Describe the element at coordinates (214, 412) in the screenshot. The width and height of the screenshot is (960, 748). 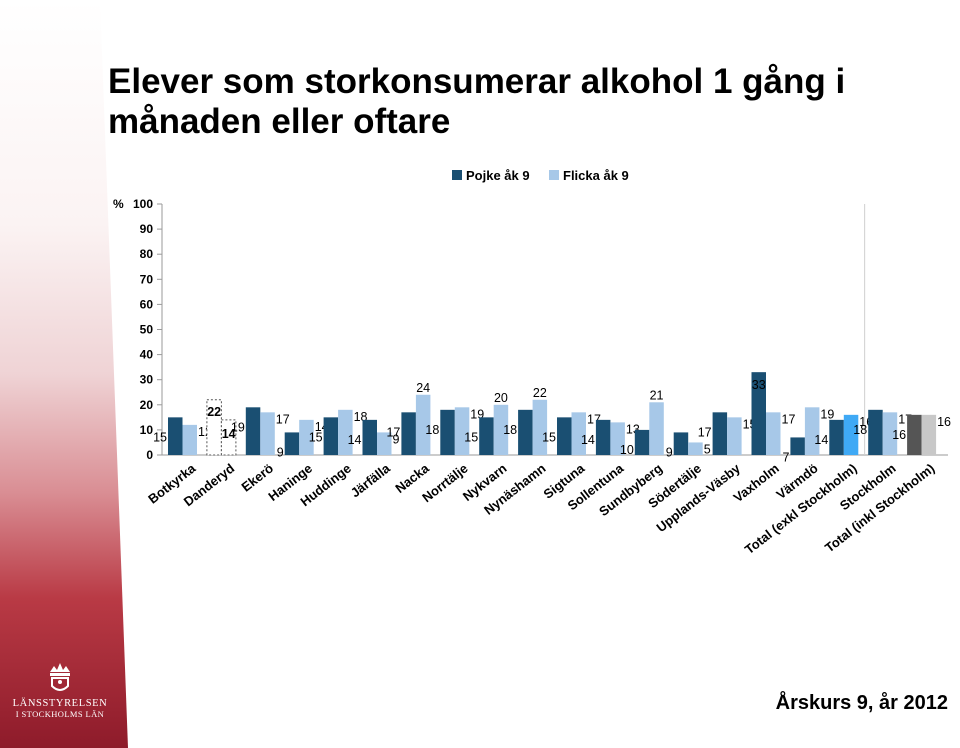
I see `data-label-pojke: 22` at that location.